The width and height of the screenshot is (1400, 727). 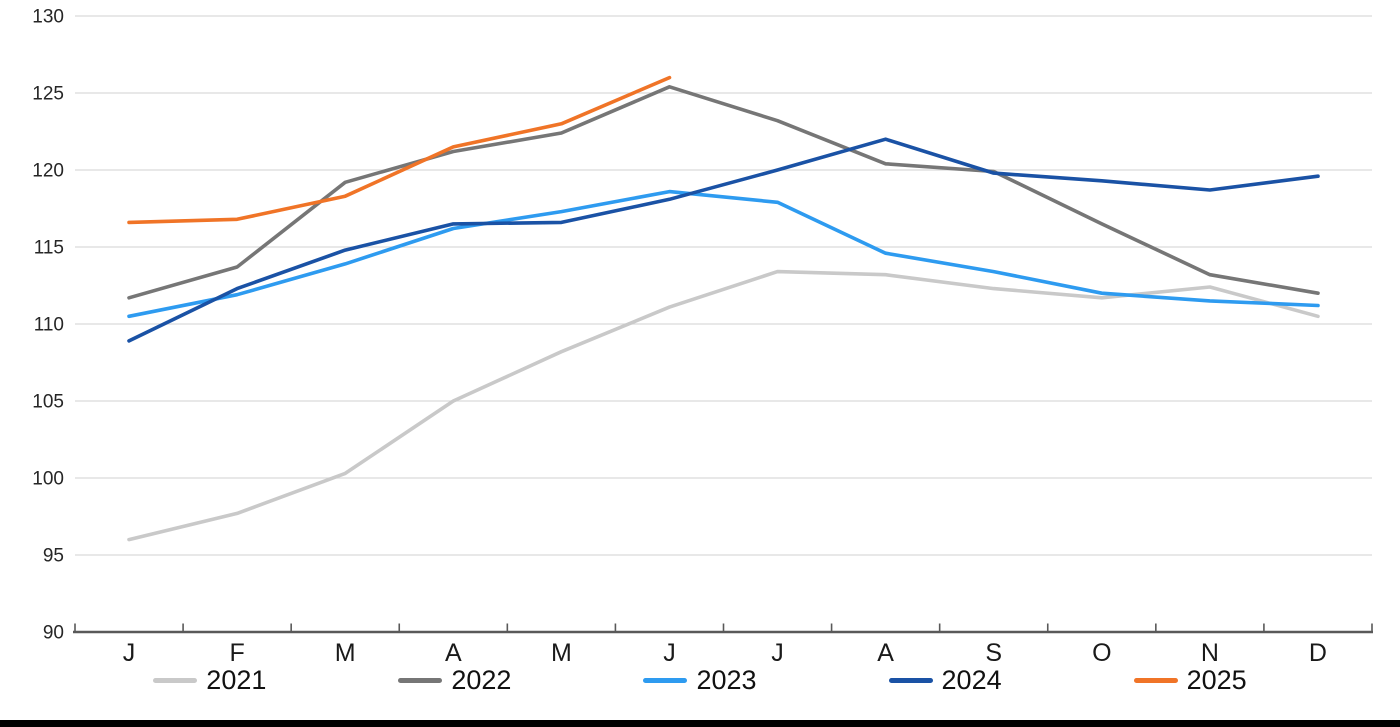 I want to click on bottom-border-bar, so click(x=700, y=723).